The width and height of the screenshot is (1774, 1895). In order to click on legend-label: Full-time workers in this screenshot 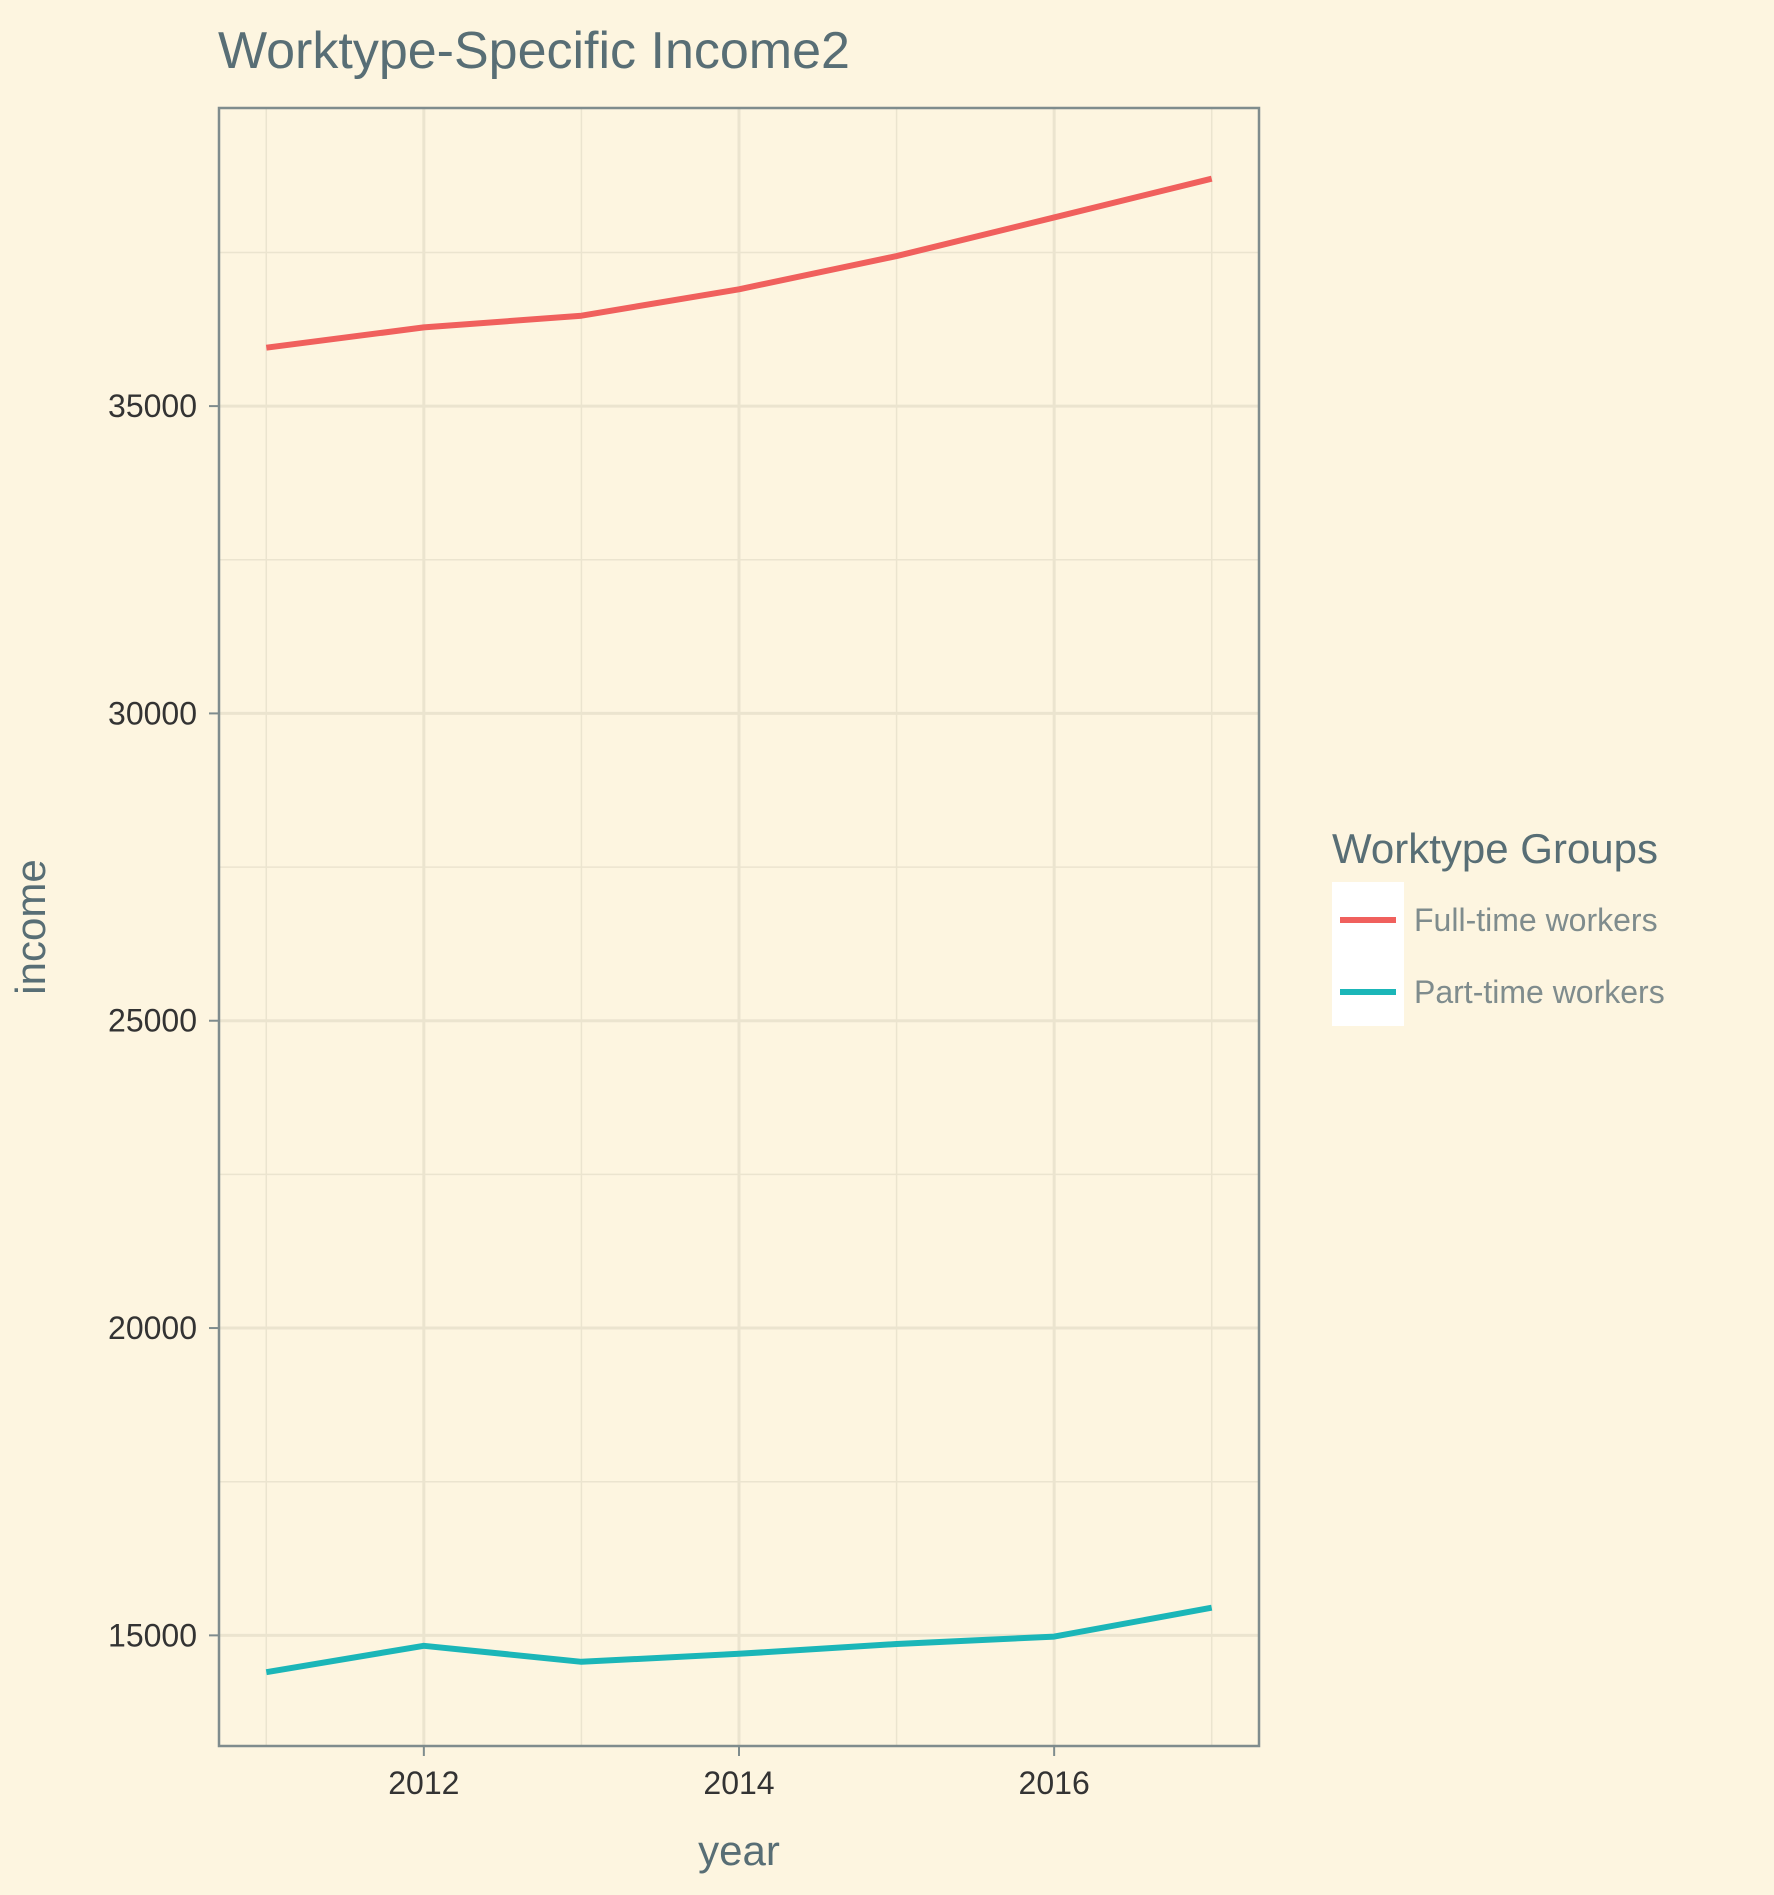, I will do `click(1536, 920)`.